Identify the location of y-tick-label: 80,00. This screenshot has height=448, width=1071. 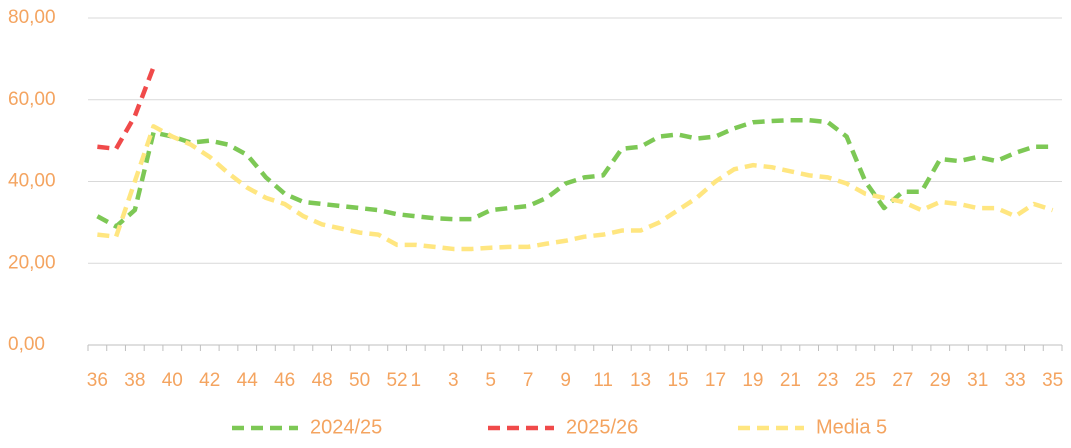
(32, 17).